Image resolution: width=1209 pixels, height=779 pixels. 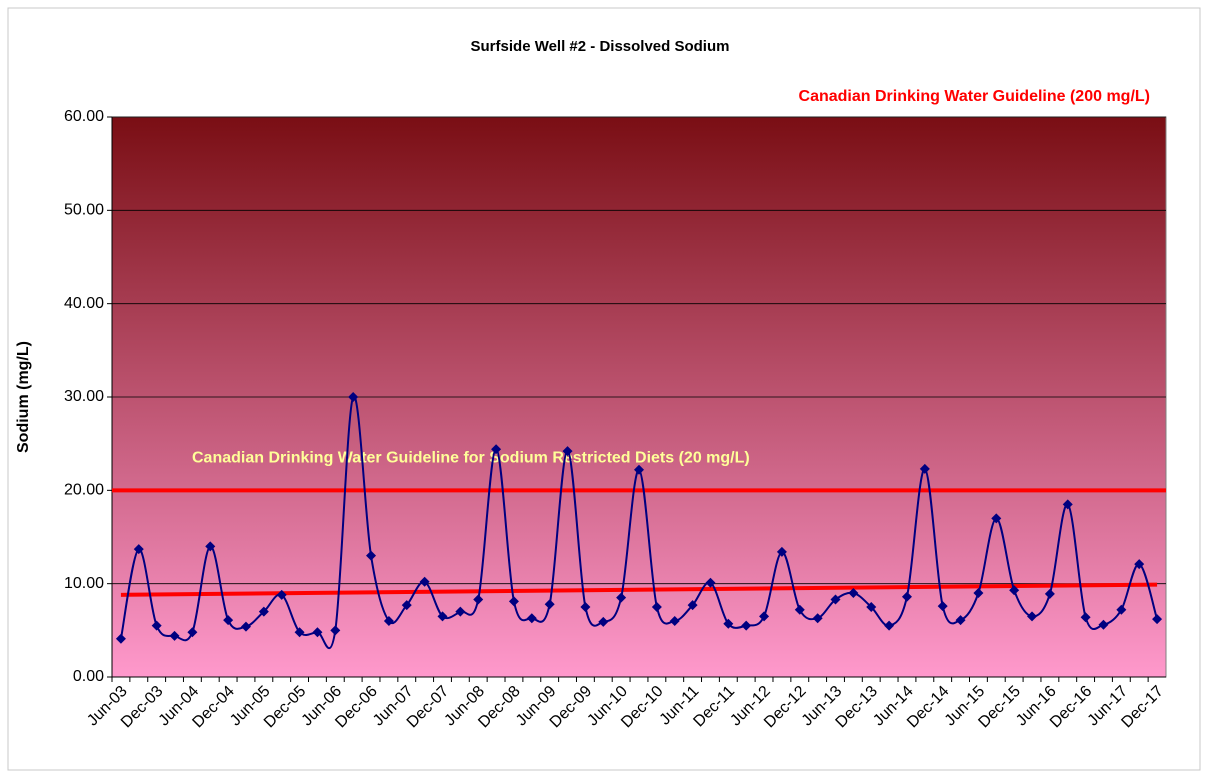 What do you see at coordinates (600, 46) in the screenshot?
I see `chart-title: Surfside Well #2 - Dissolved Sodium` at bounding box center [600, 46].